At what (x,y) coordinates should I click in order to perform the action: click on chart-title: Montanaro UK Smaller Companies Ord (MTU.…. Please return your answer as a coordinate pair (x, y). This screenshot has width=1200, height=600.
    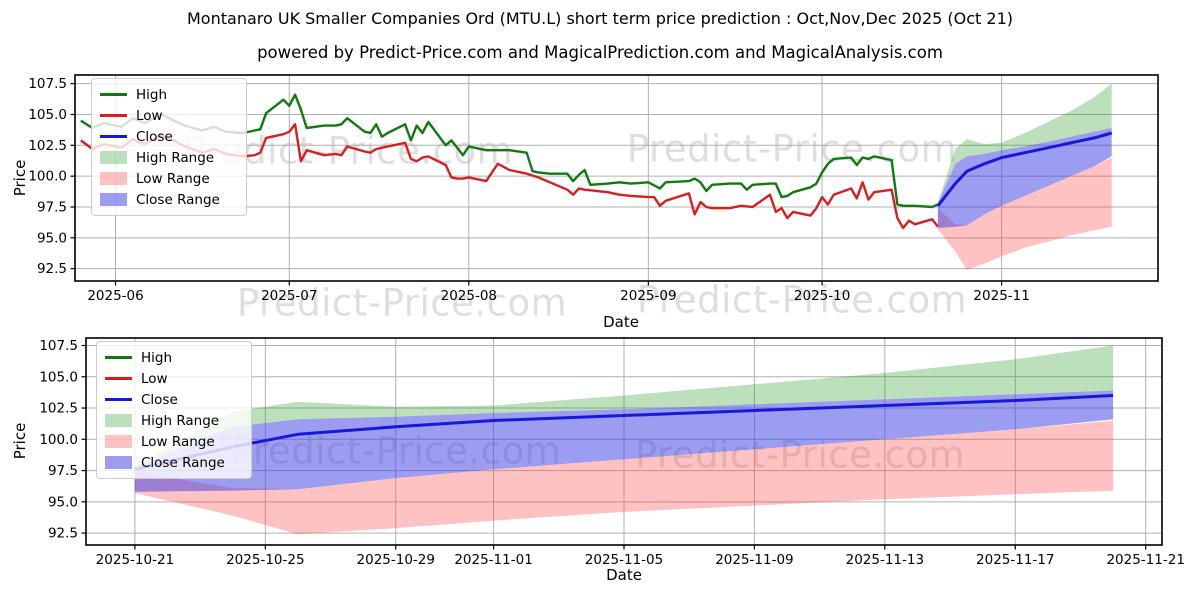
    Looking at the image, I should click on (600, 18).